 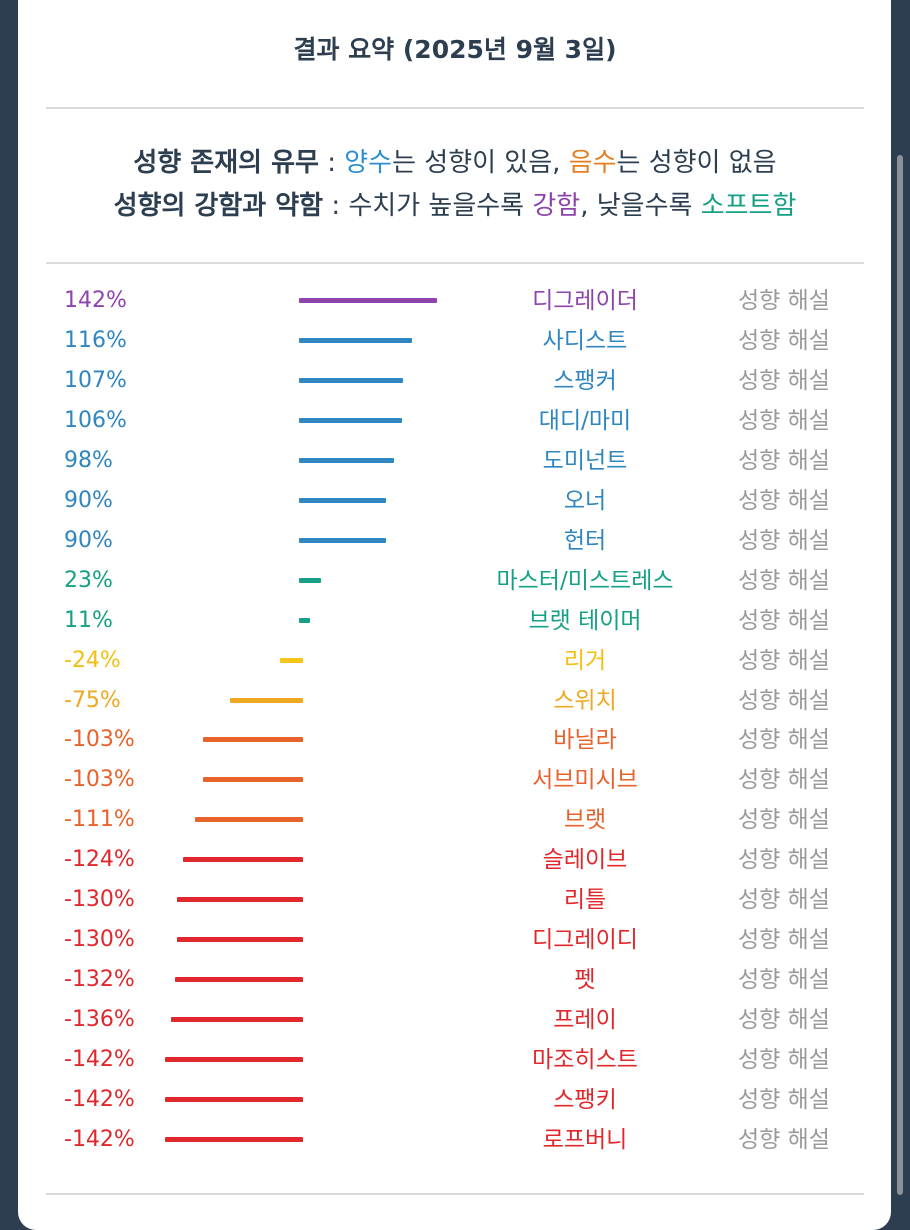 I want to click on tendency-name: 프레이, so click(x=585, y=1020).